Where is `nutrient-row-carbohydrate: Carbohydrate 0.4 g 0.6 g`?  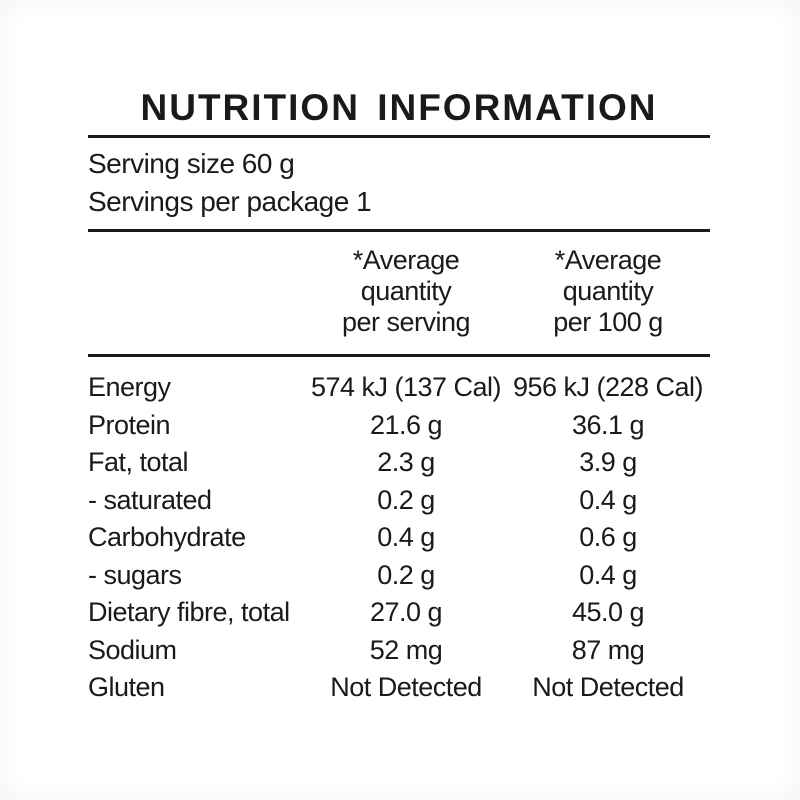 nutrient-row-carbohydrate: Carbohydrate 0.4 g 0.6 g is located at coordinates (399, 538).